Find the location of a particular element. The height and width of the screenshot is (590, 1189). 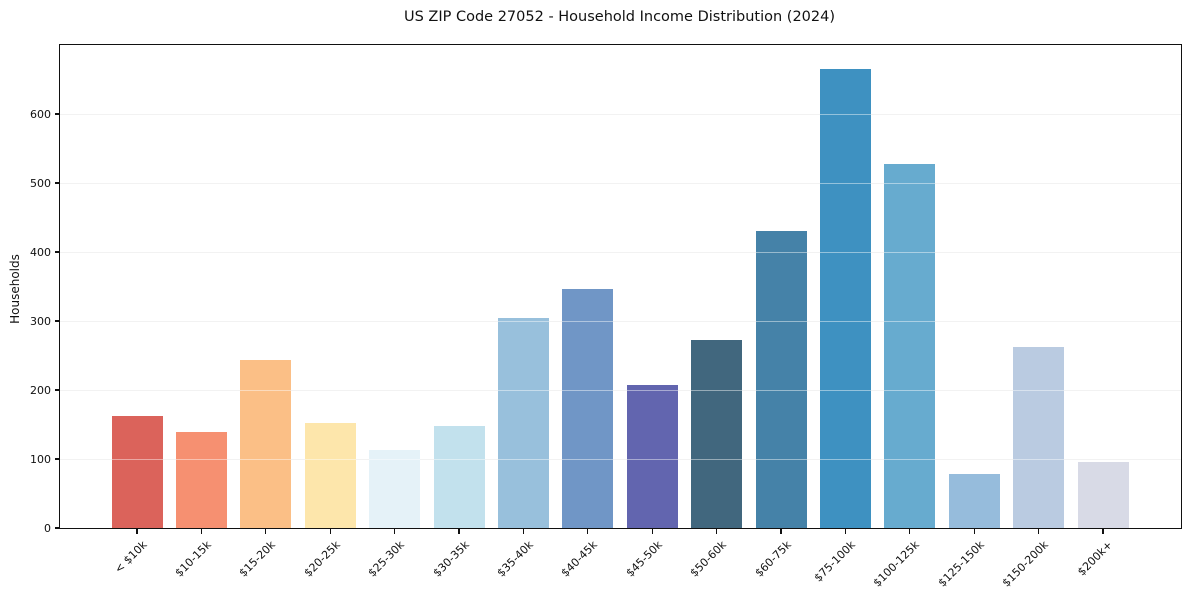

y-tick-label: 200 is located at coordinates (40, 390).